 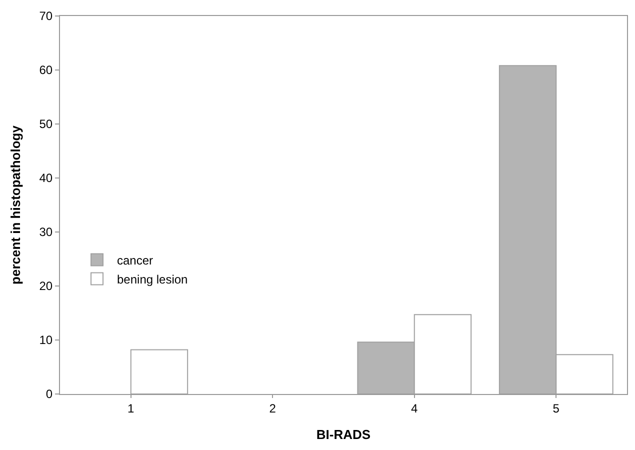 I want to click on y-tick-label: 50, so click(x=46, y=124).